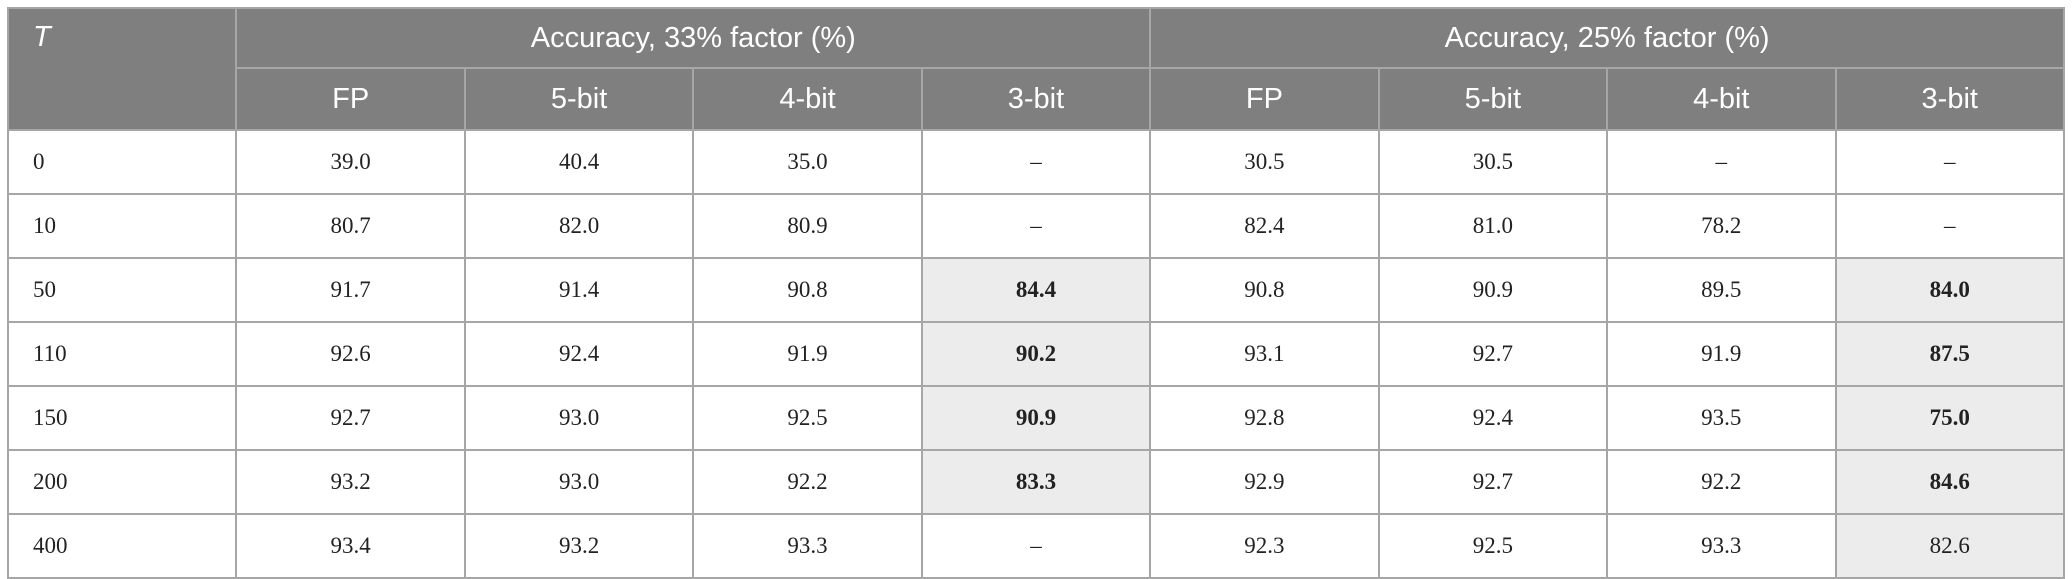 The image size is (2072, 579). I want to click on cell: 80.9, so click(807, 226).